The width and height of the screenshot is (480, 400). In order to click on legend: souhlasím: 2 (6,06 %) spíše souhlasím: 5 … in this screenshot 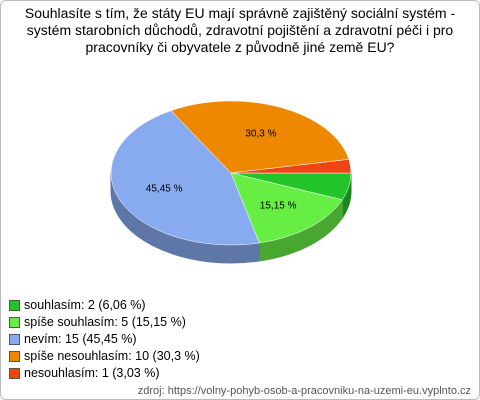, I will do `click(104, 339)`.